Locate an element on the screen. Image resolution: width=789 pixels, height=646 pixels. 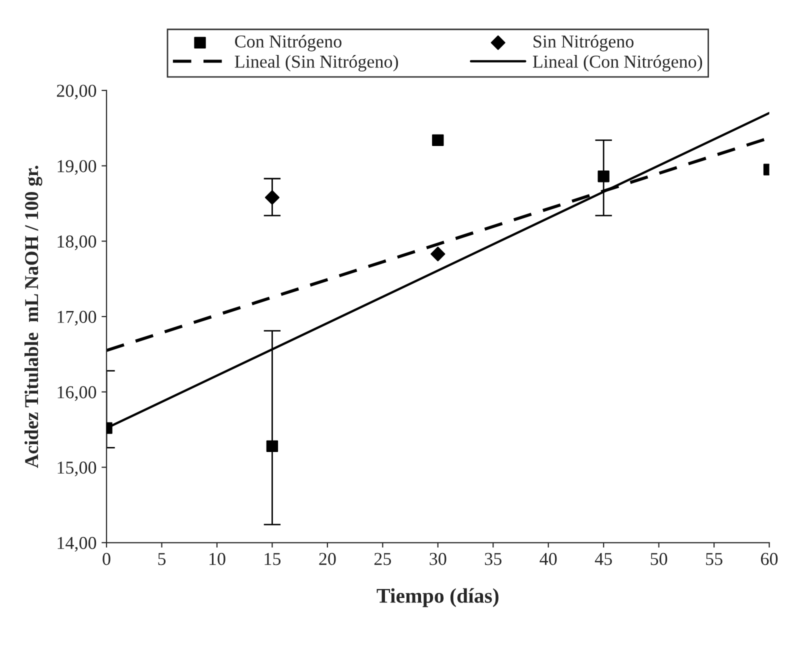
y-axis-title: Acidez Titulable mL NaOH / 100 gr. is located at coordinates (33, 317).